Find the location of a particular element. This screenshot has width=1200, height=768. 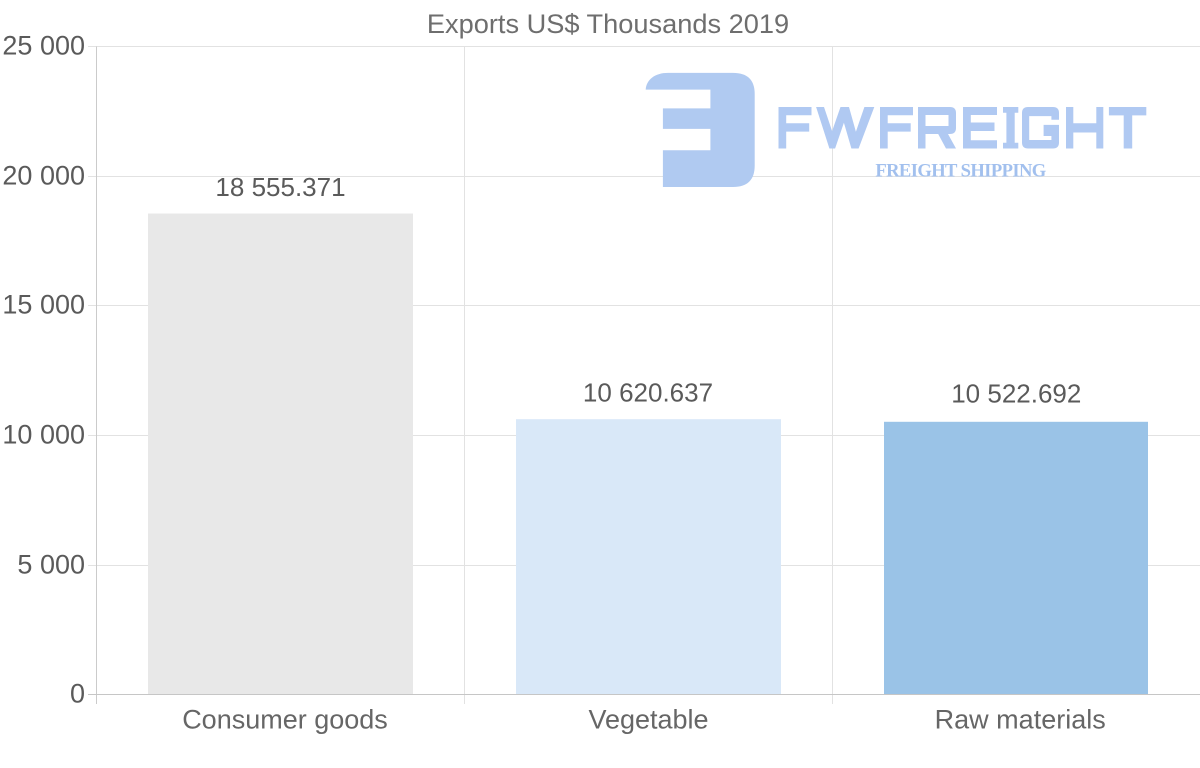

svg-text: 25 000 is located at coordinates (43, 46).